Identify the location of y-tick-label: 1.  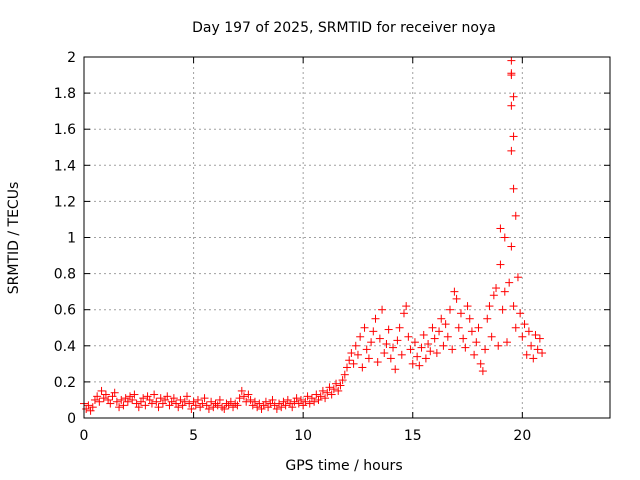
(71, 239).